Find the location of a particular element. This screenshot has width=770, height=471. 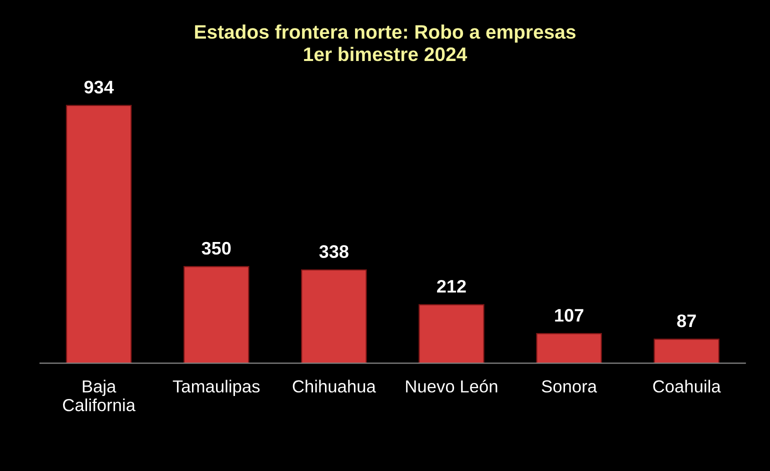

x-tick-label: Sonora is located at coordinates (570, 386).